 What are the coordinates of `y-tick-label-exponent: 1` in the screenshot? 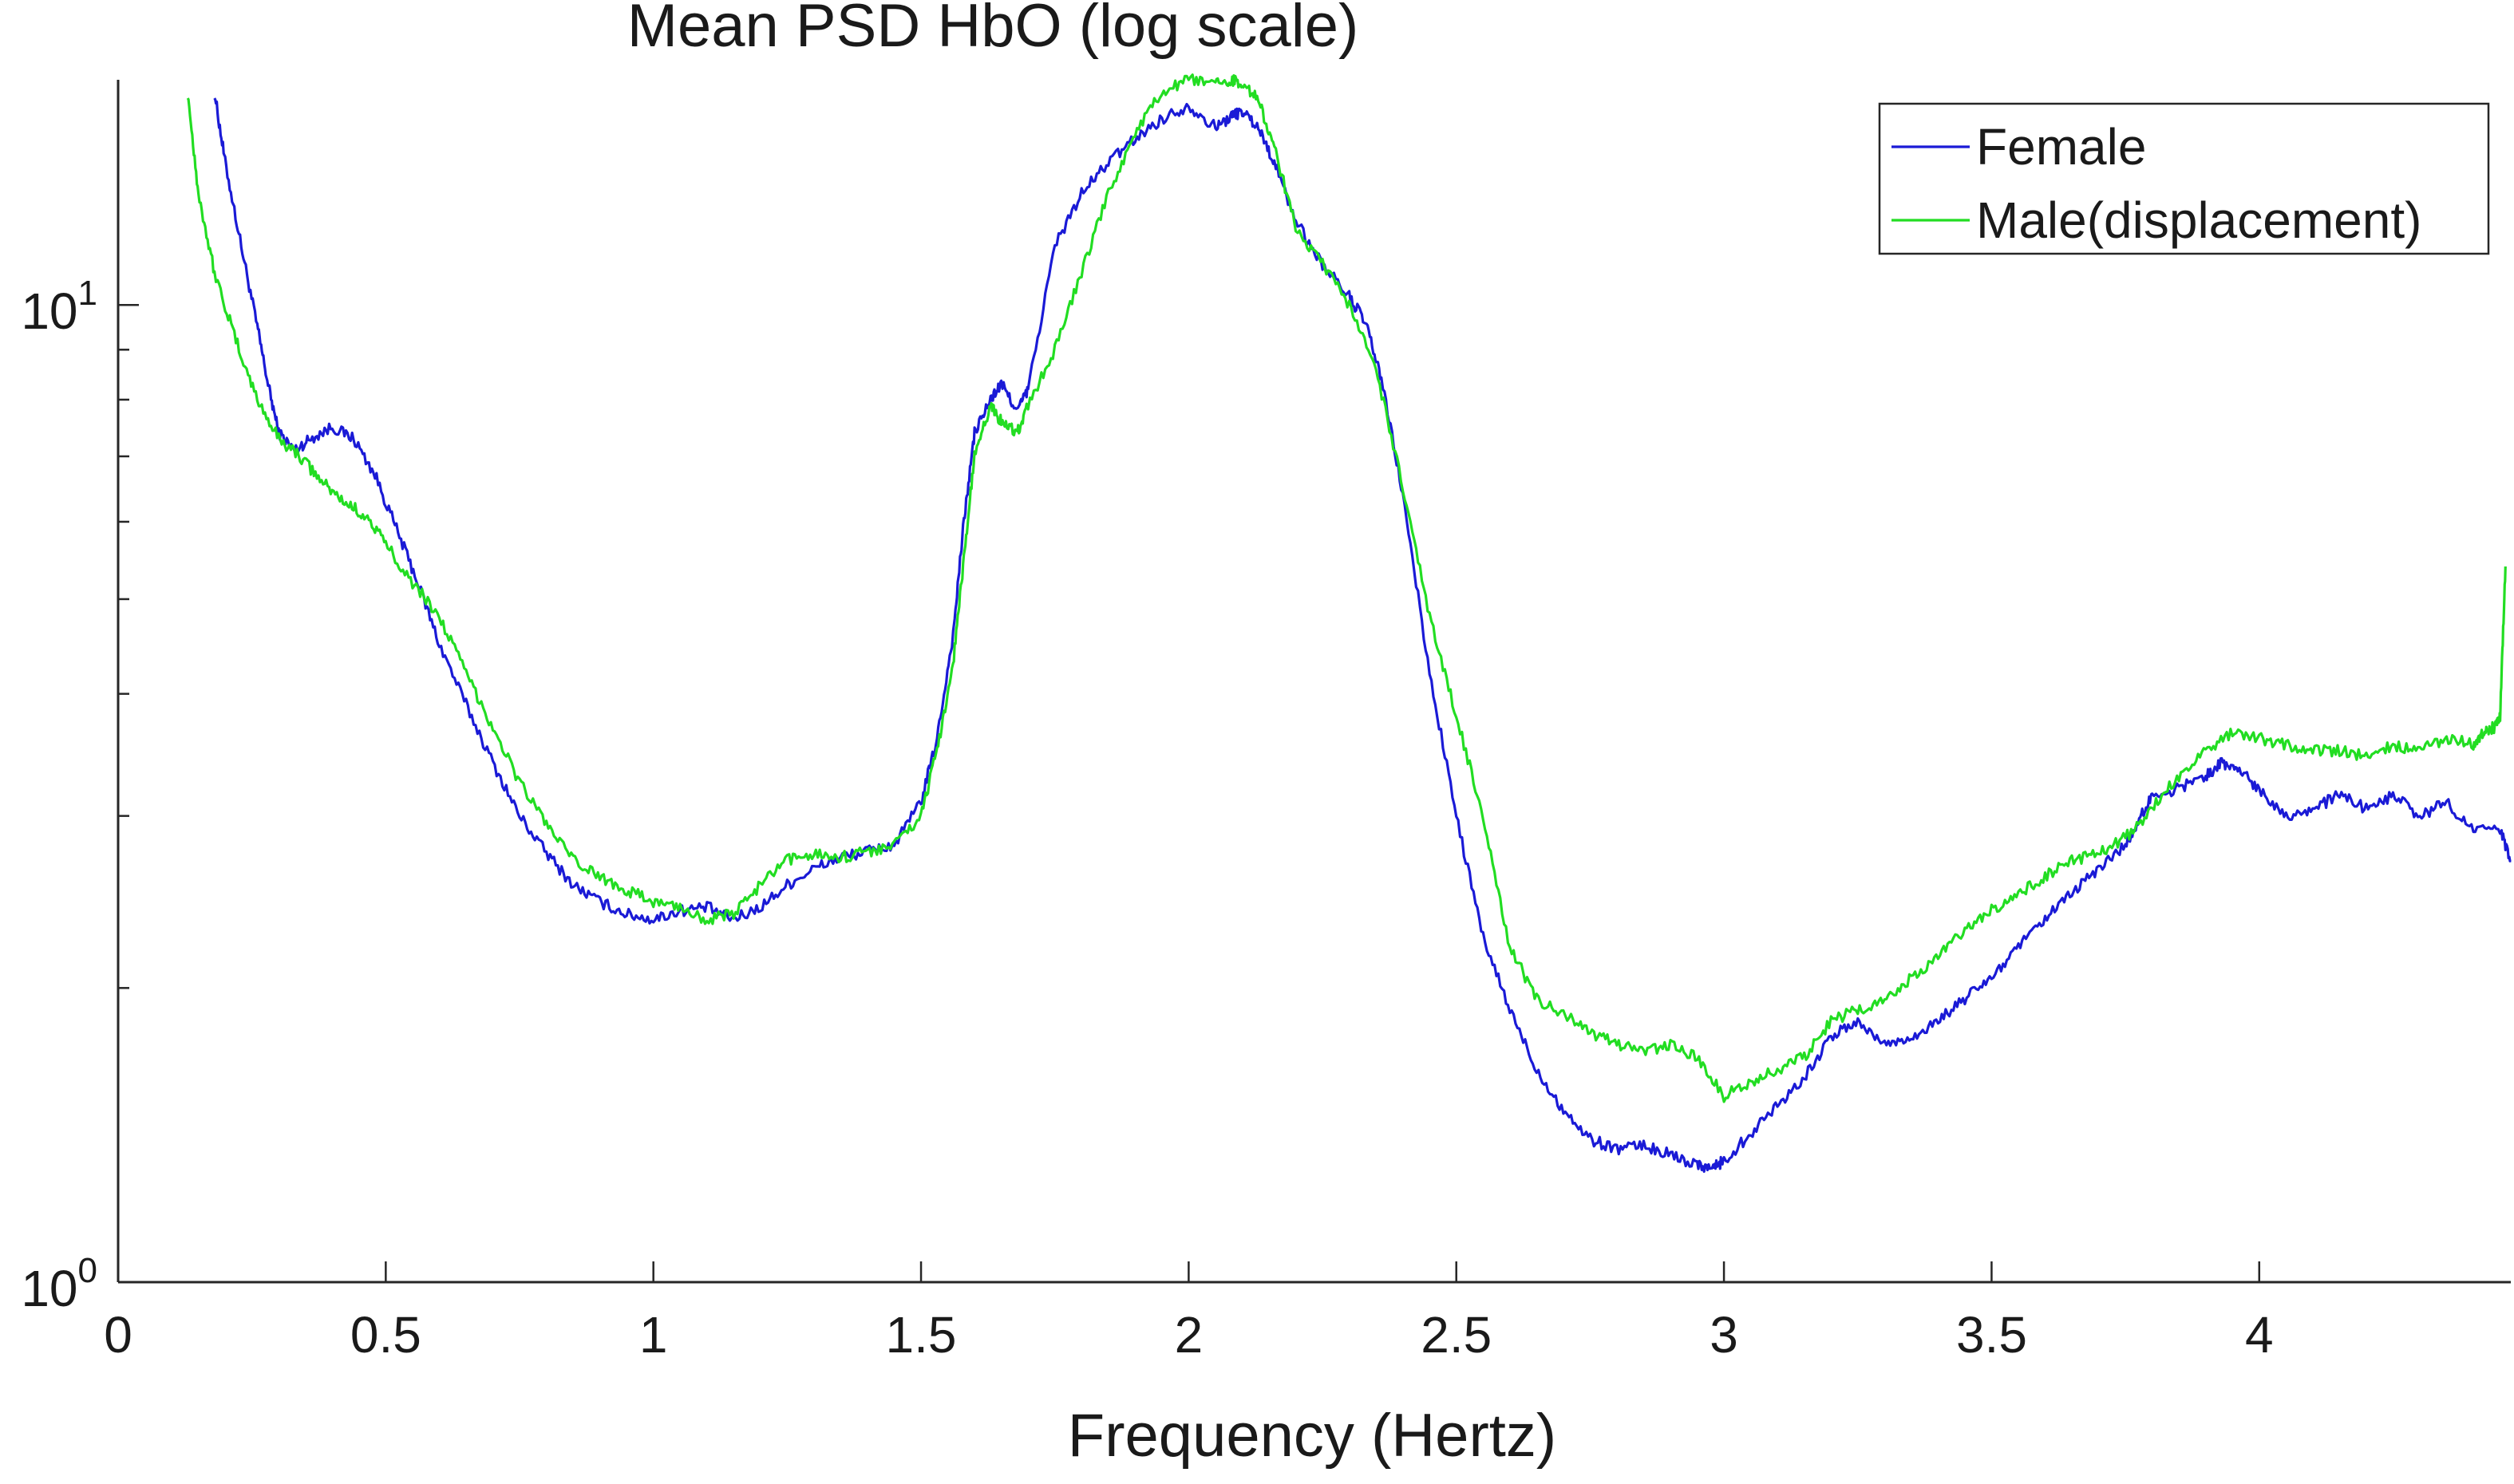 It's located at (87, 293).